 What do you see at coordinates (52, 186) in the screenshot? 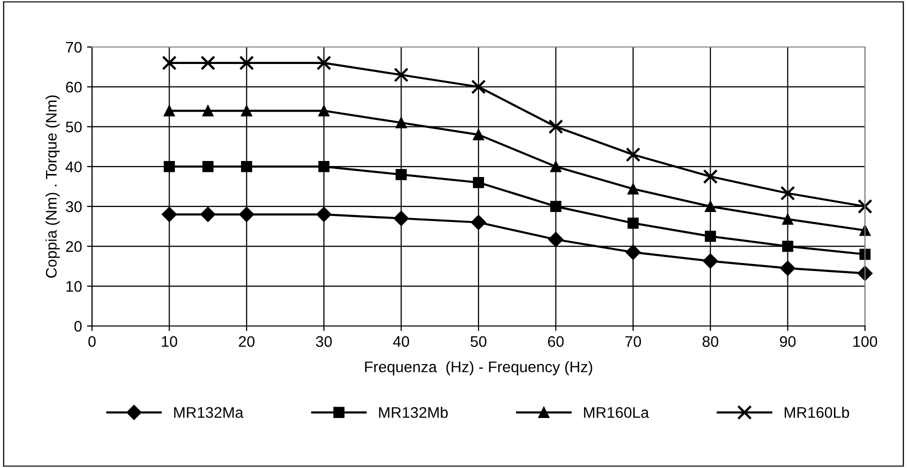
I see `y-axis-title: Coppia (Nm) . Torque (Nm)` at bounding box center [52, 186].